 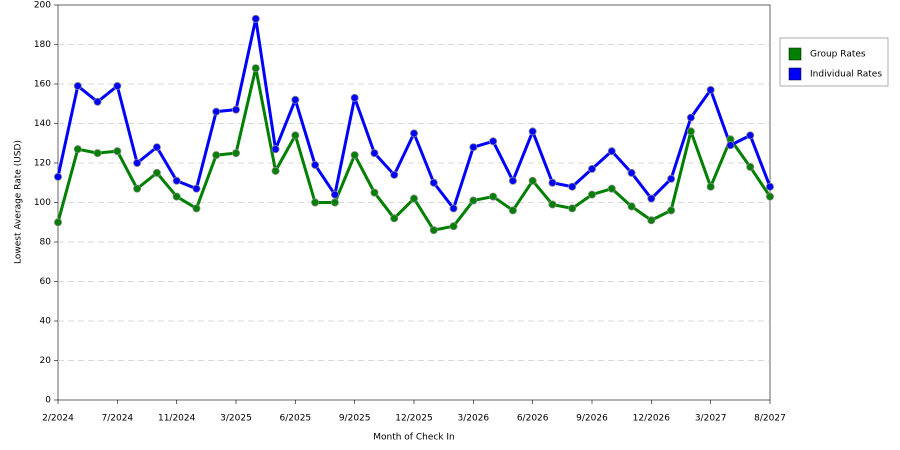 What do you see at coordinates (533, 419) in the screenshot?
I see `x-tick-label: 6/2026` at bounding box center [533, 419].